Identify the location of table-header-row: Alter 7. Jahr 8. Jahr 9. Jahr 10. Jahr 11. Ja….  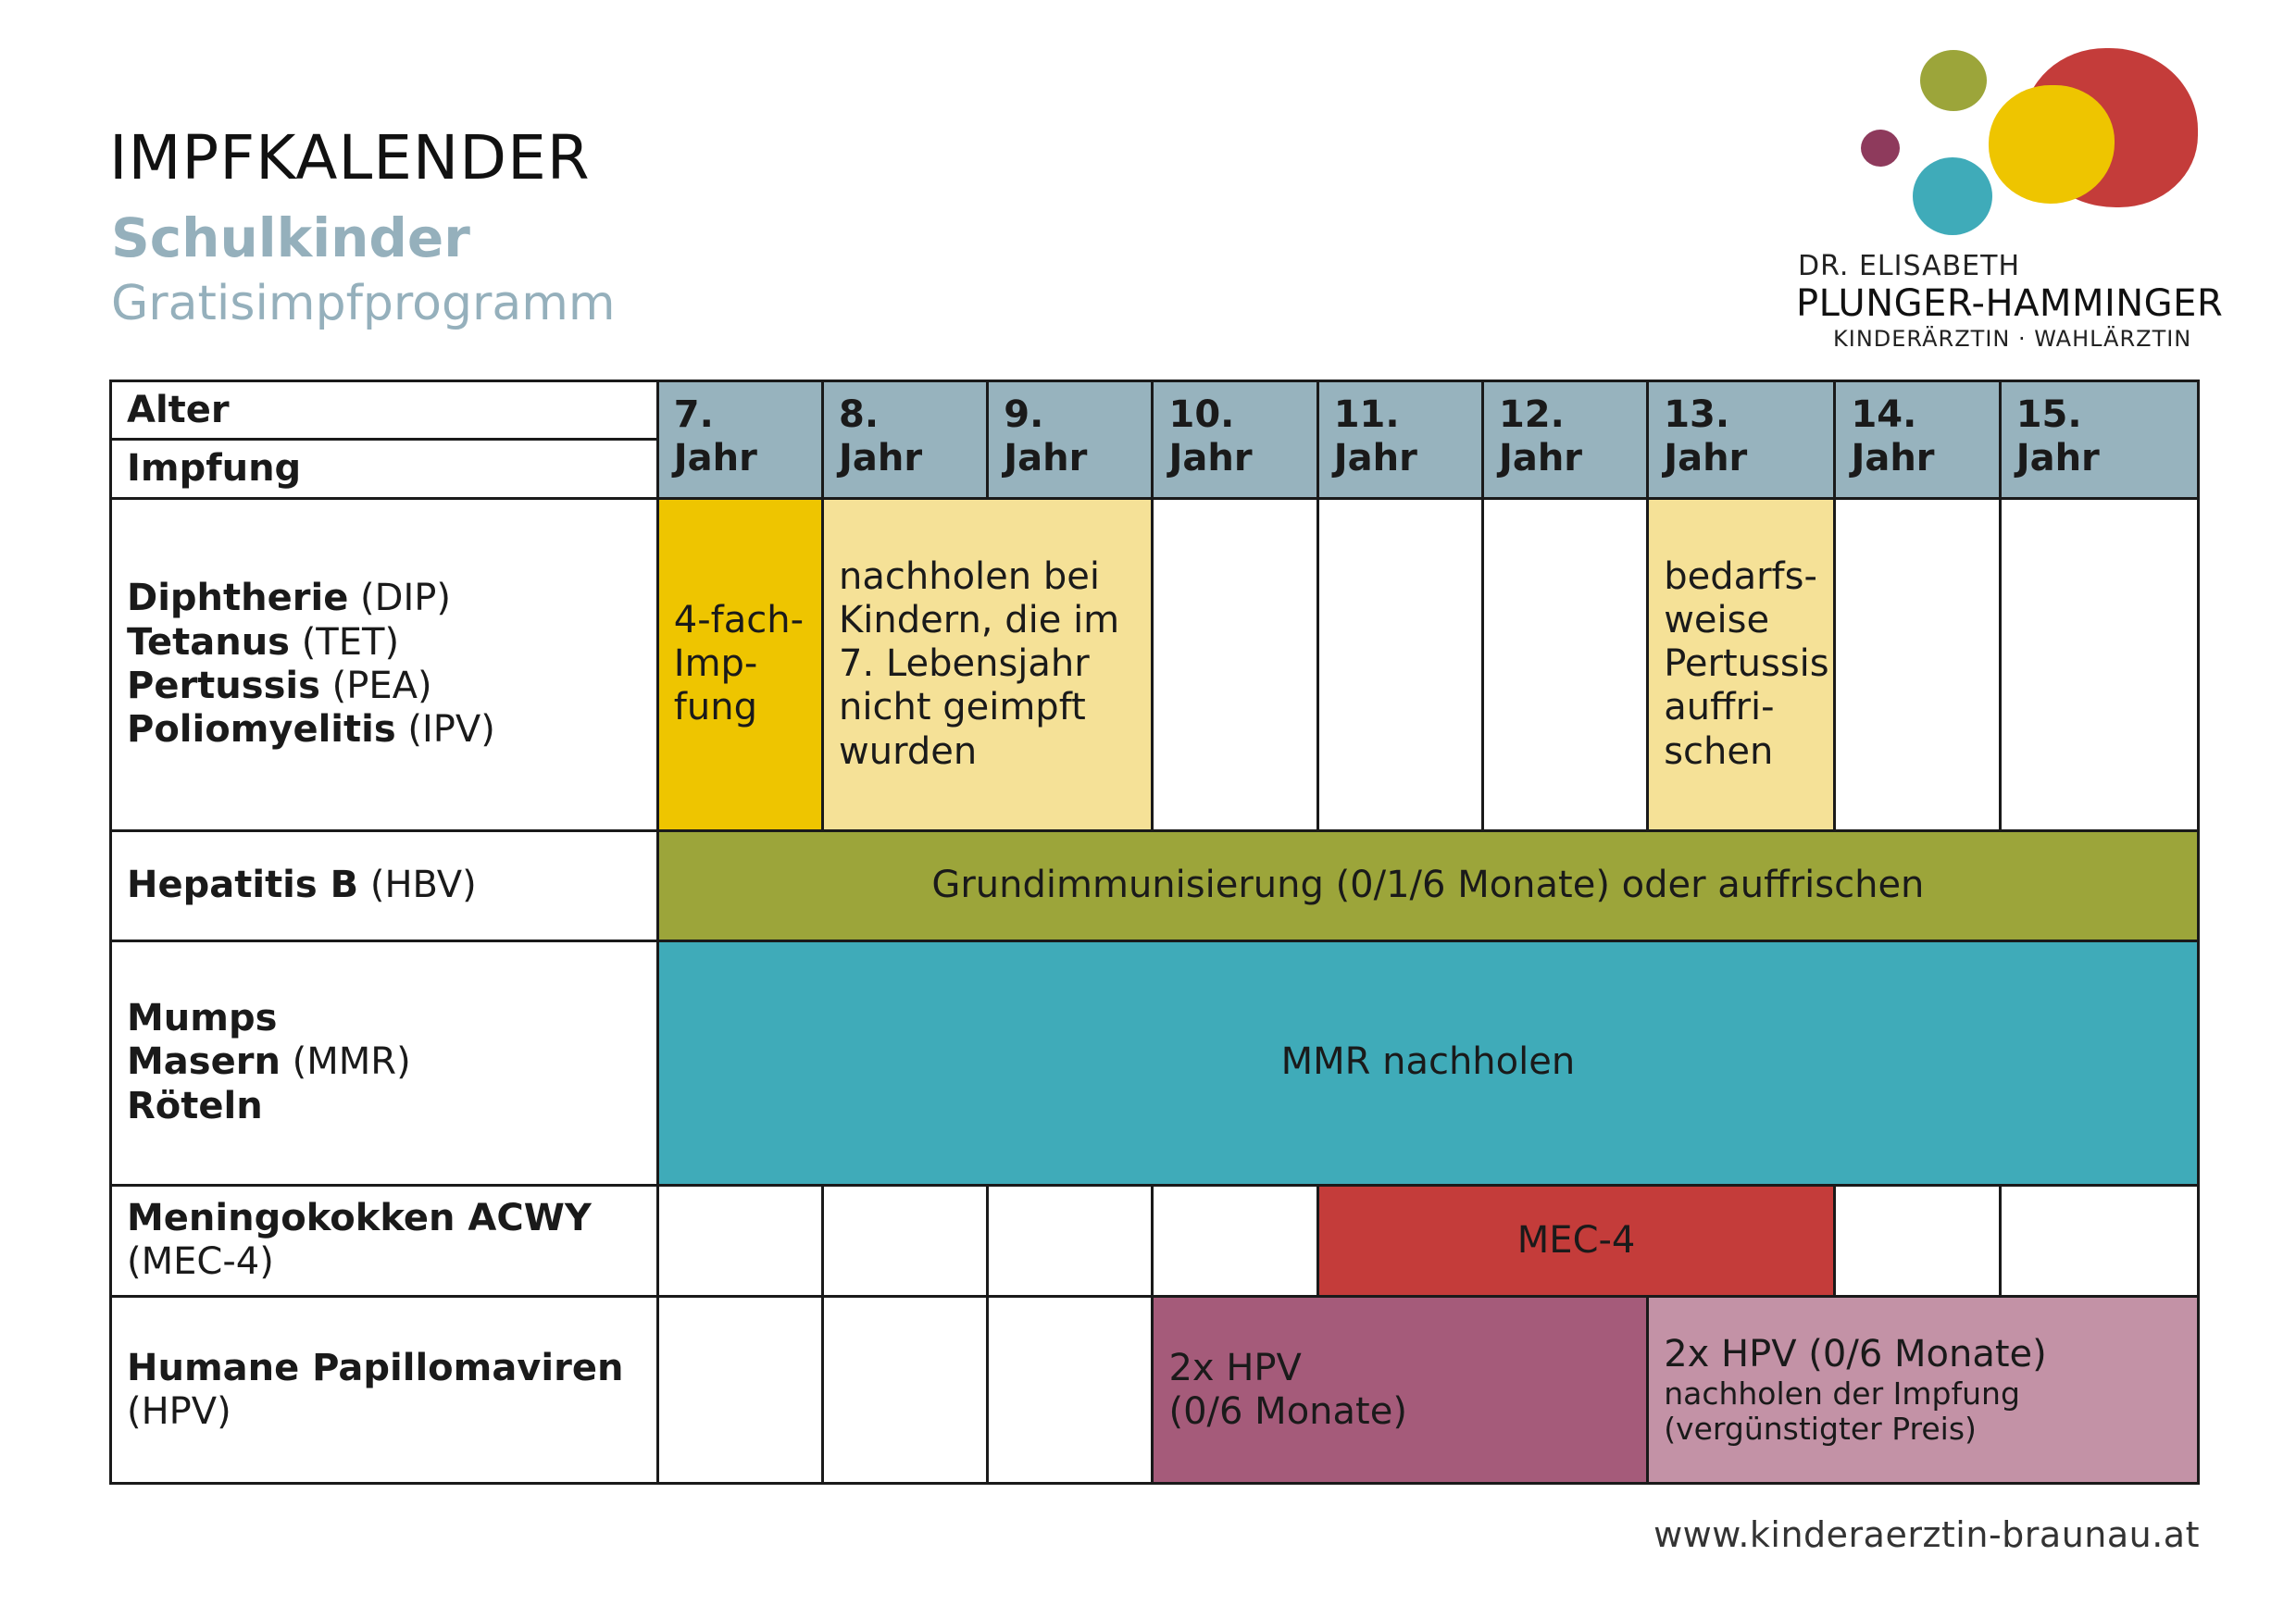
(1155, 439).